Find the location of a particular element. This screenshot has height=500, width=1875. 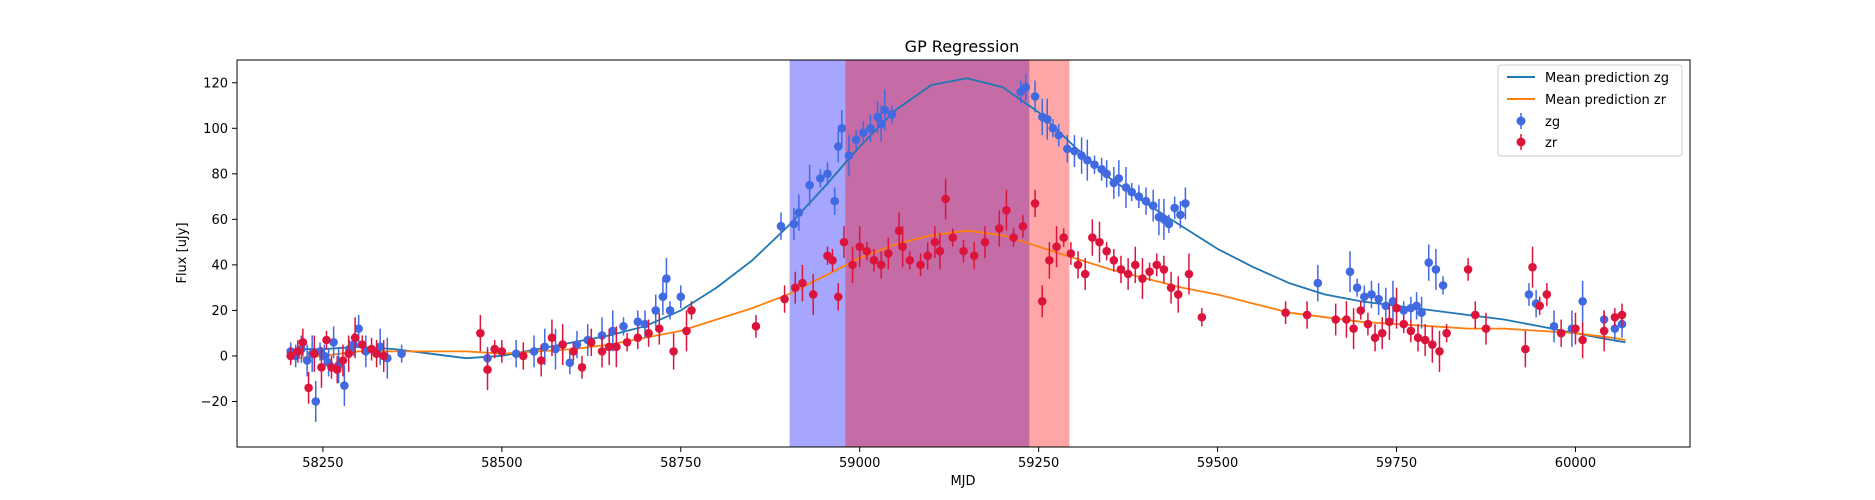

x-tick-label: 58750 is located at coordinates (680, 463).